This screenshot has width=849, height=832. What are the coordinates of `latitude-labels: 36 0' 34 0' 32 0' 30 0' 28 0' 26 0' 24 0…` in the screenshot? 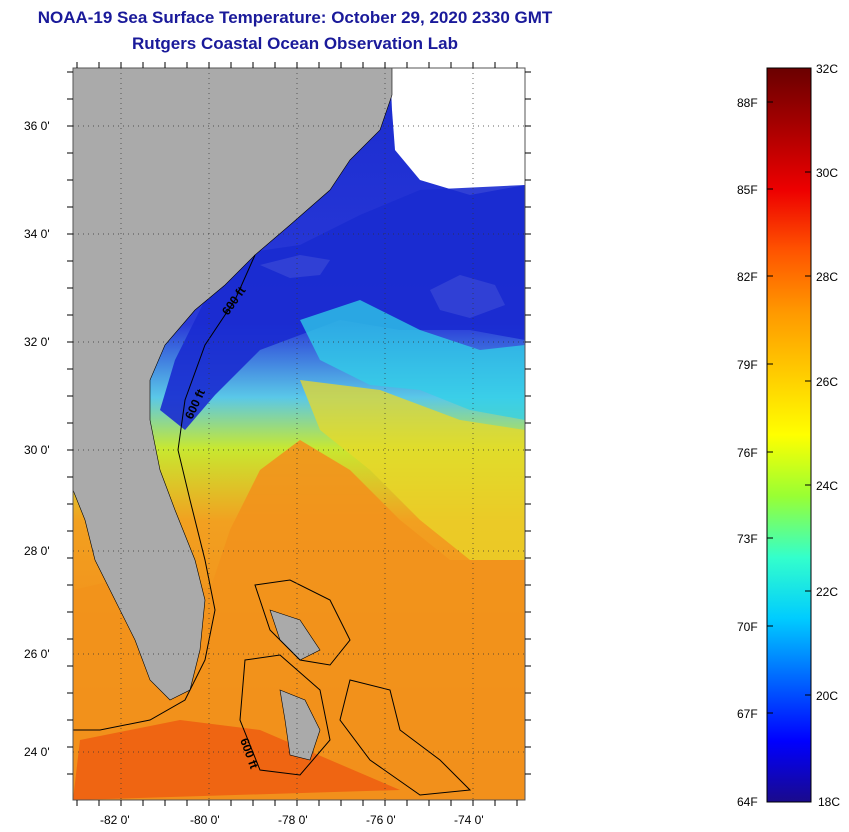 It's located at (37, 439).